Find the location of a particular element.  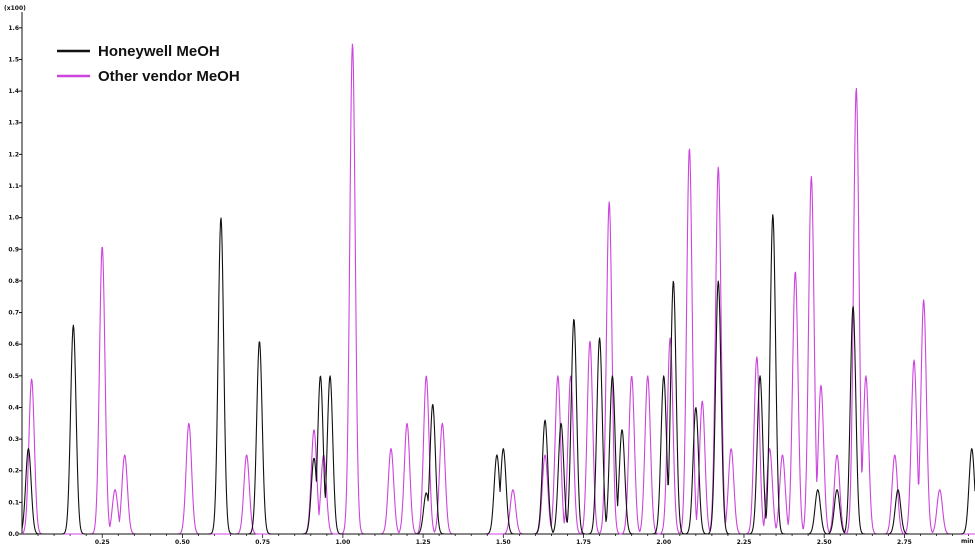

x-tick-label: 0.25 is located at coordinates (102, 542).